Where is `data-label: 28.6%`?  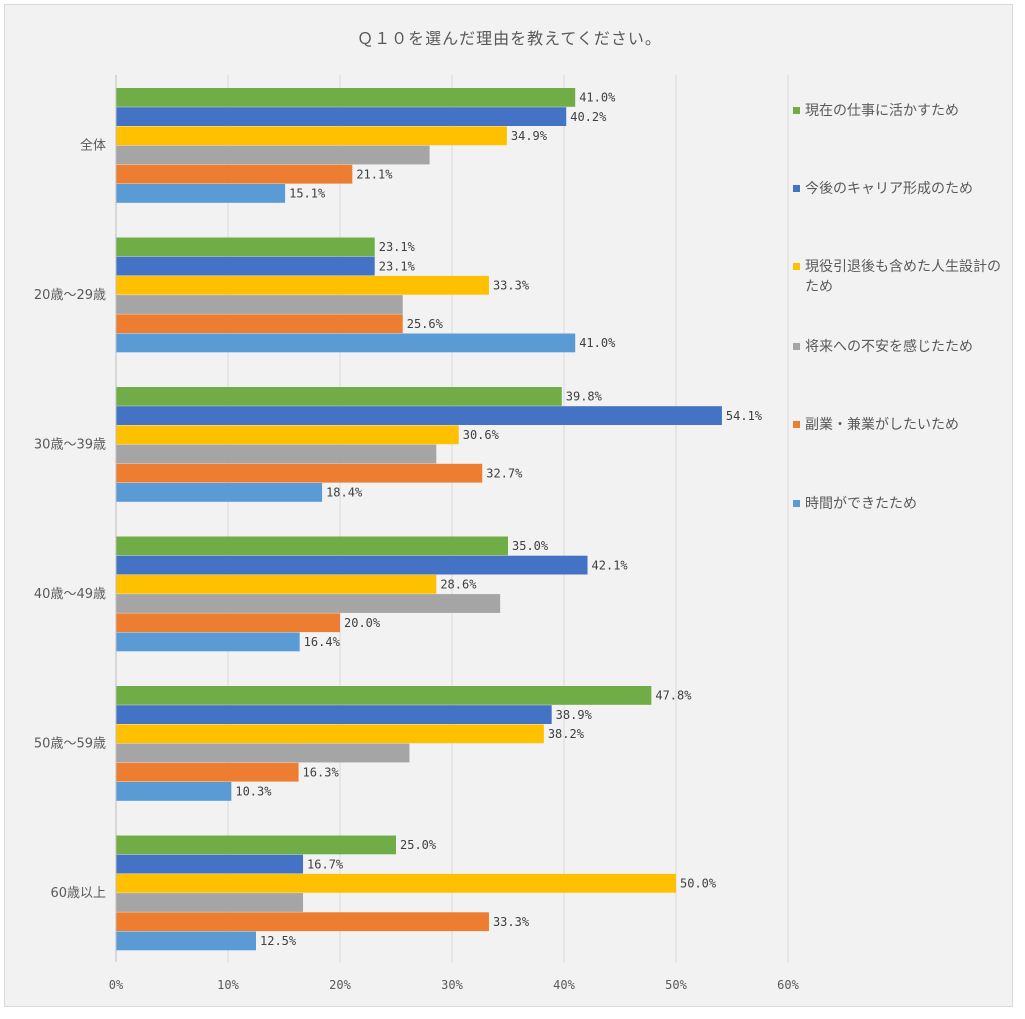 data-label: 28.6% is located at coordinates (458, 585).